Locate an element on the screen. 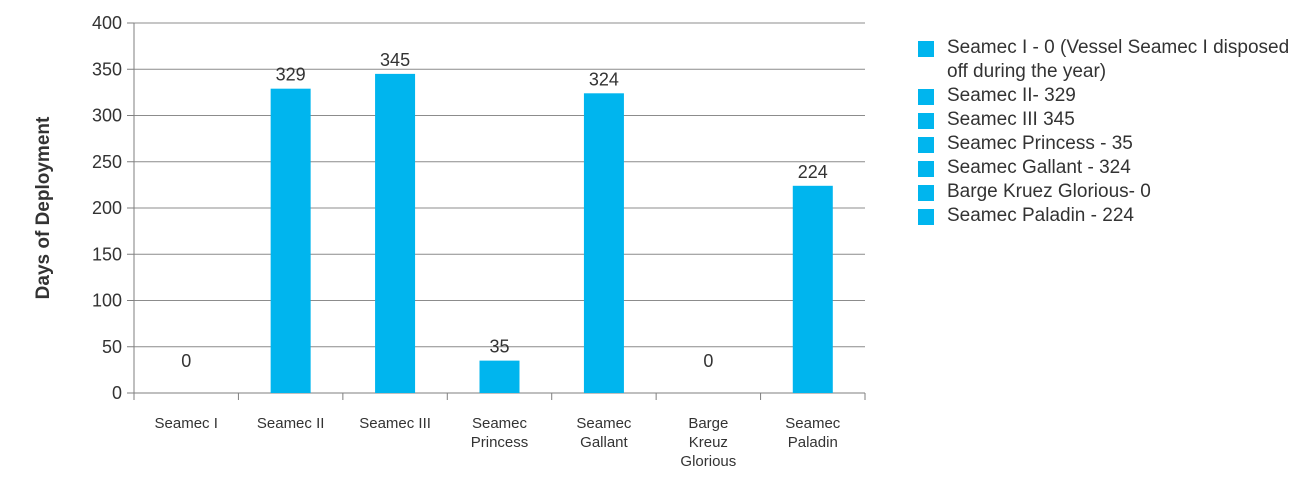 This screenshot has width=1299, height=482. legend-item: Seamec Paladin - 224 is located at coordinates (1105, 216).